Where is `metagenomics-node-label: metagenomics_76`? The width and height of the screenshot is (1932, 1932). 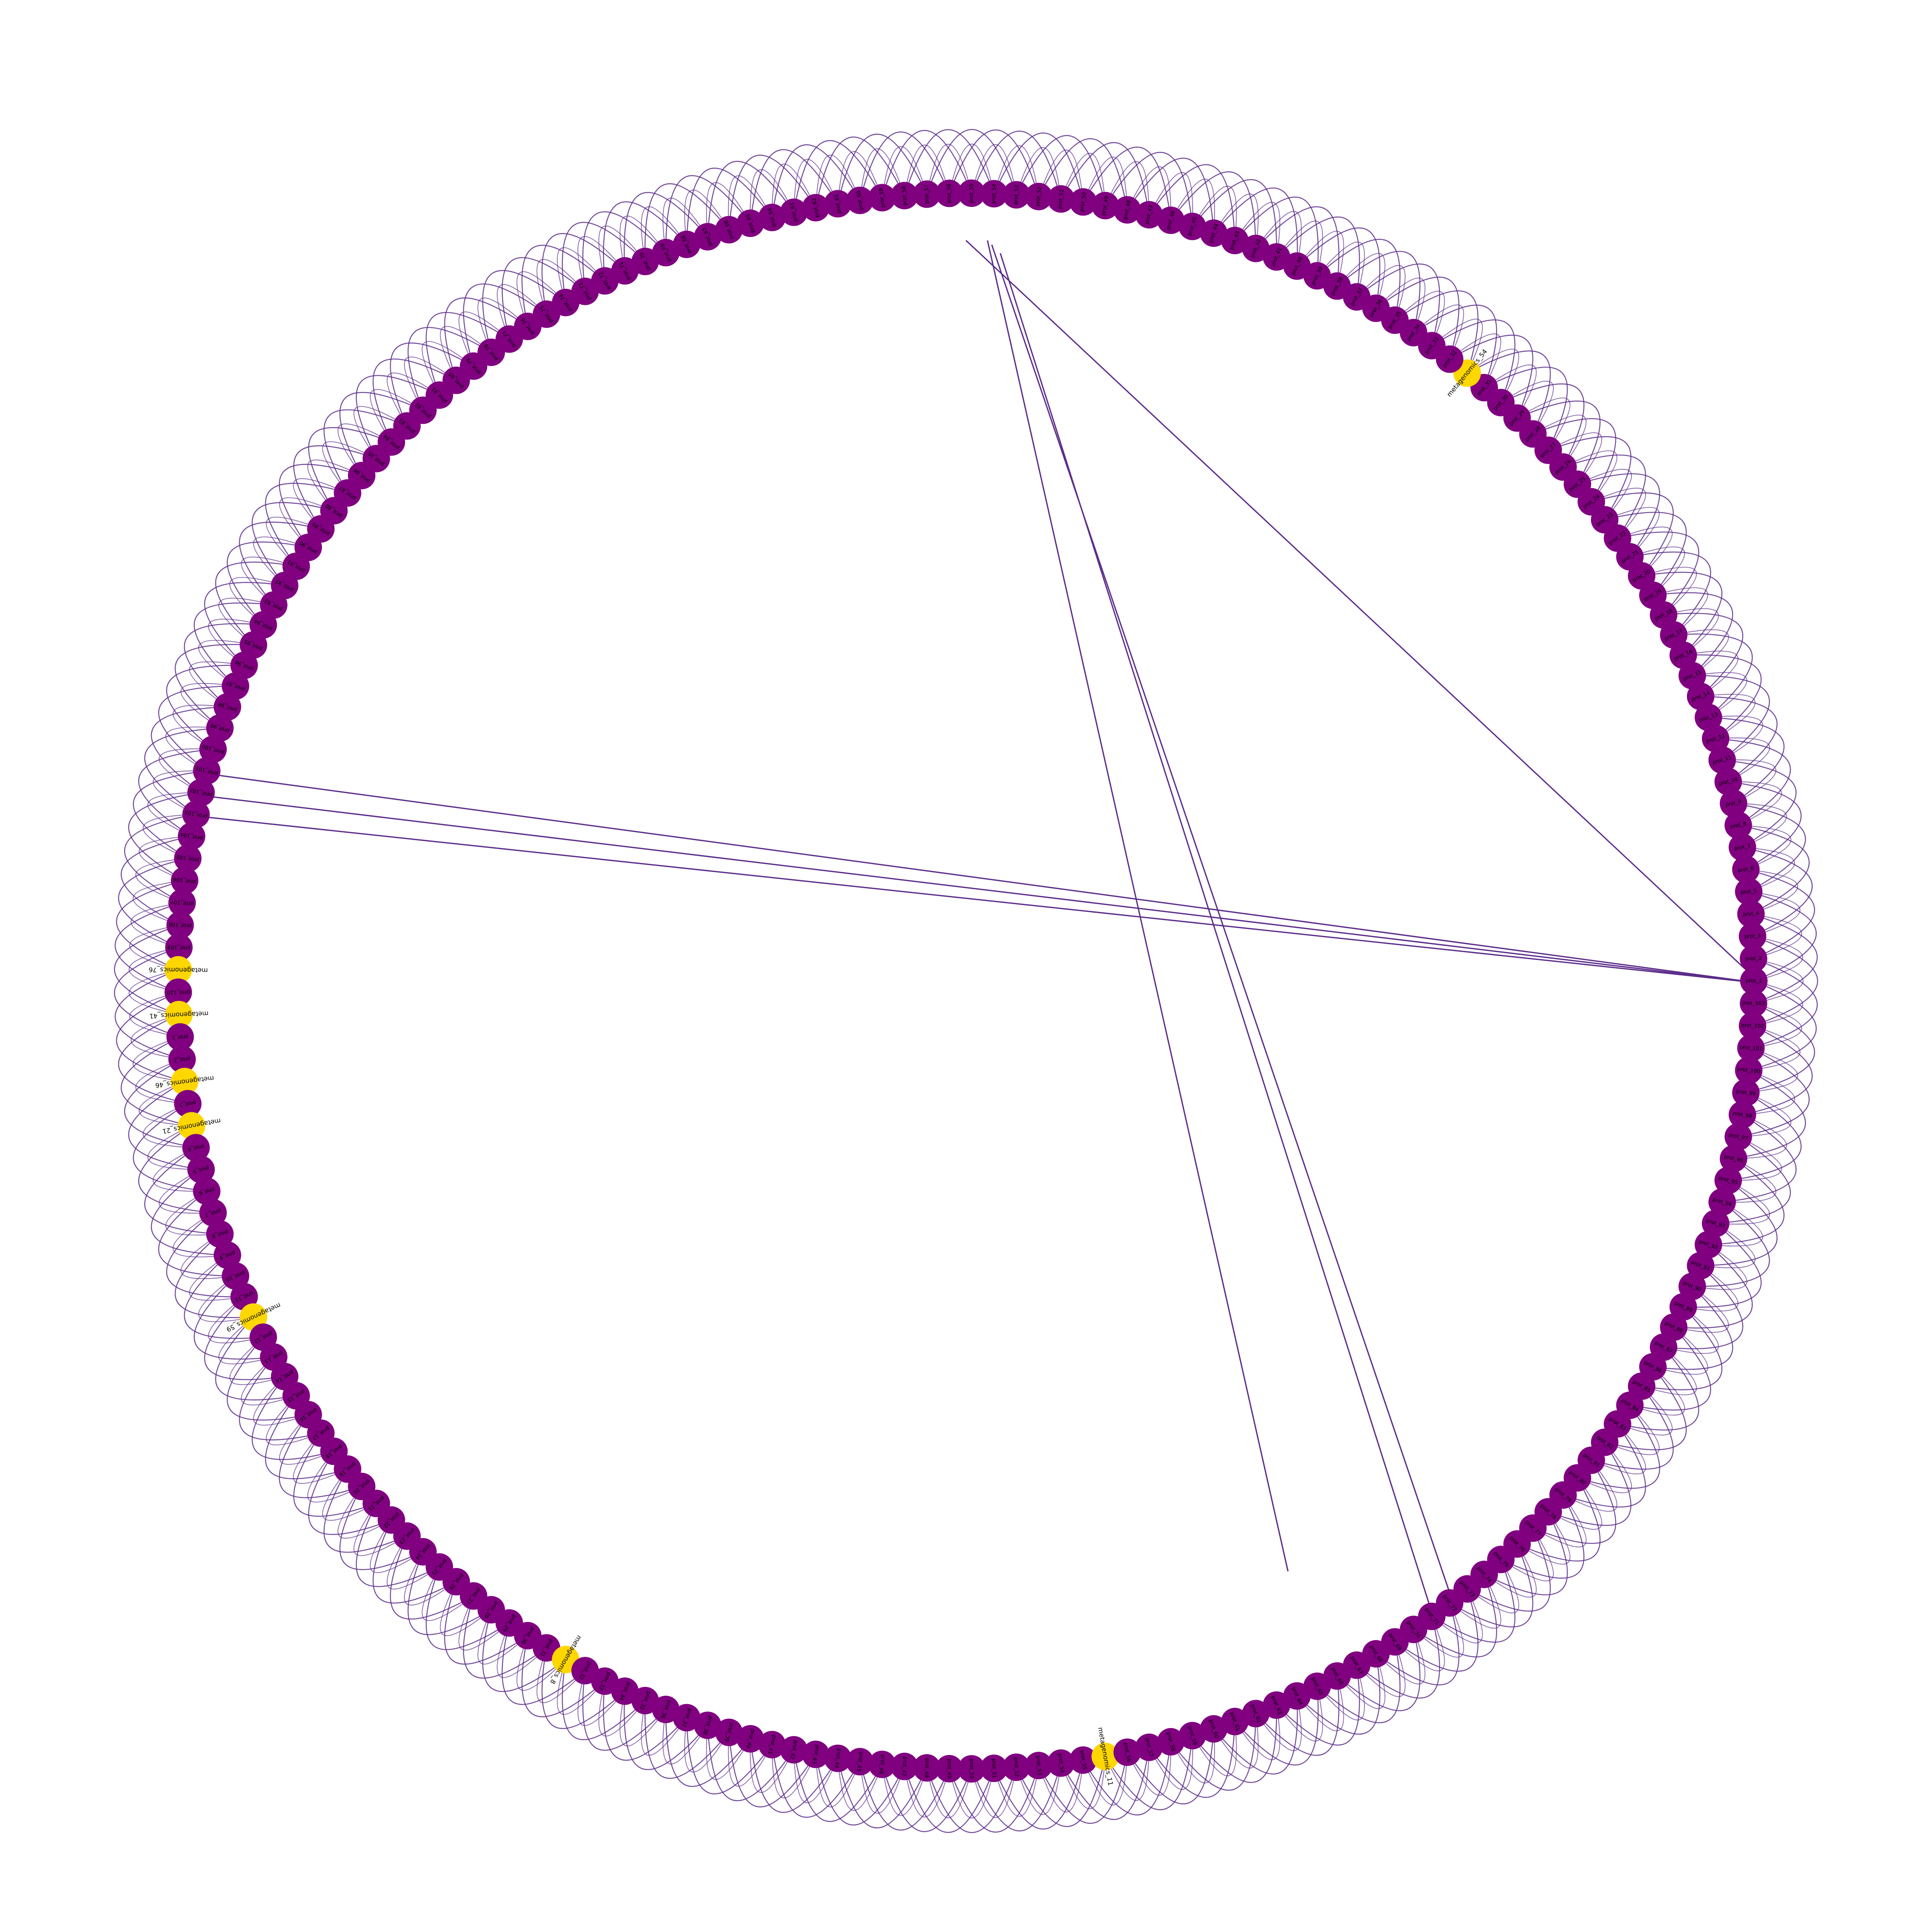
metagenomics-node-label: metagenomics_76 is located at coordinates (178, 969).